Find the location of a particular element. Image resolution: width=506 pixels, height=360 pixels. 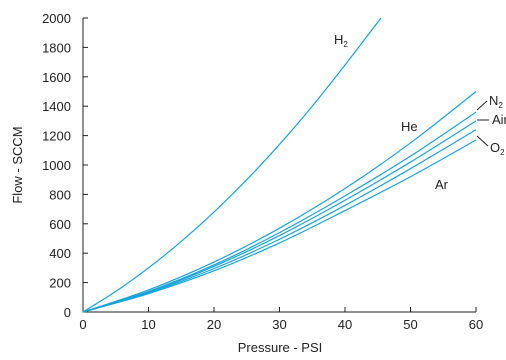

series-label-n2: N2 is located at coordinates (496, 101).